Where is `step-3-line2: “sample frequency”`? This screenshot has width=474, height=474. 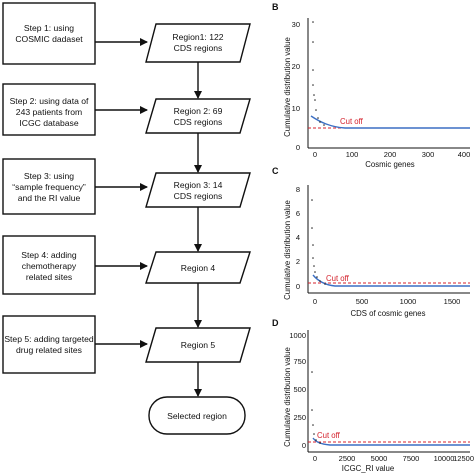 step-3-line2: “sample frequency” is located at coordinates (49, 187).